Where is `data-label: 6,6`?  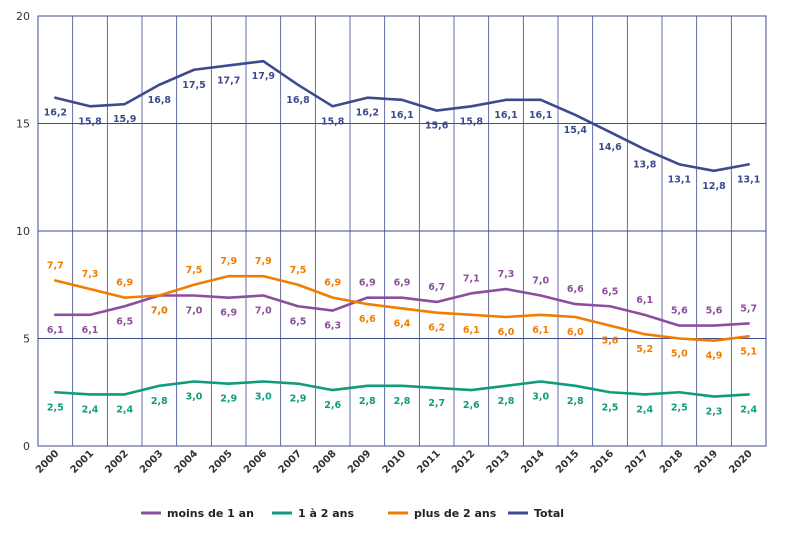 data-label: 6,6 is located at coordinates (367, 319).